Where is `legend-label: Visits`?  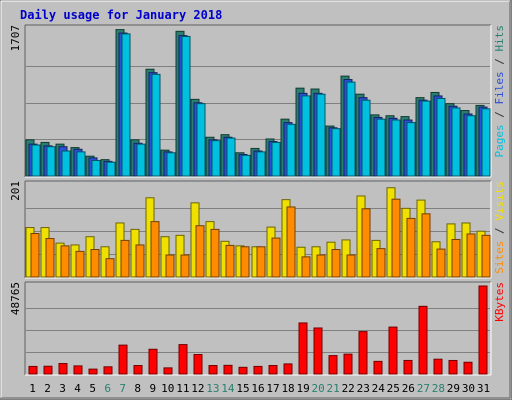 legend-label: Visits is located at coordinates (499, 201).